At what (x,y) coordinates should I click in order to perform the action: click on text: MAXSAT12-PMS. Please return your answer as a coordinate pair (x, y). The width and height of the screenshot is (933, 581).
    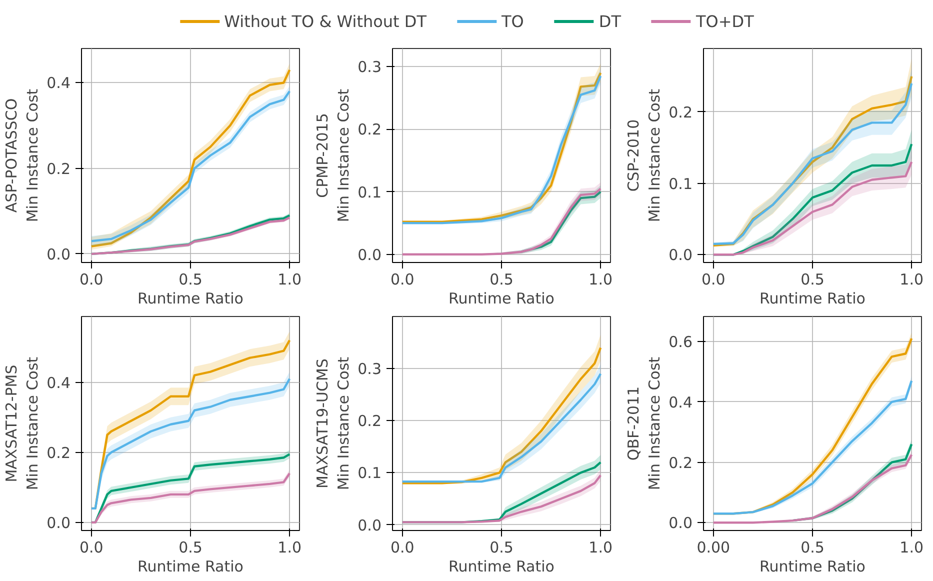
    Looking at the image, I should click on (11, 423).